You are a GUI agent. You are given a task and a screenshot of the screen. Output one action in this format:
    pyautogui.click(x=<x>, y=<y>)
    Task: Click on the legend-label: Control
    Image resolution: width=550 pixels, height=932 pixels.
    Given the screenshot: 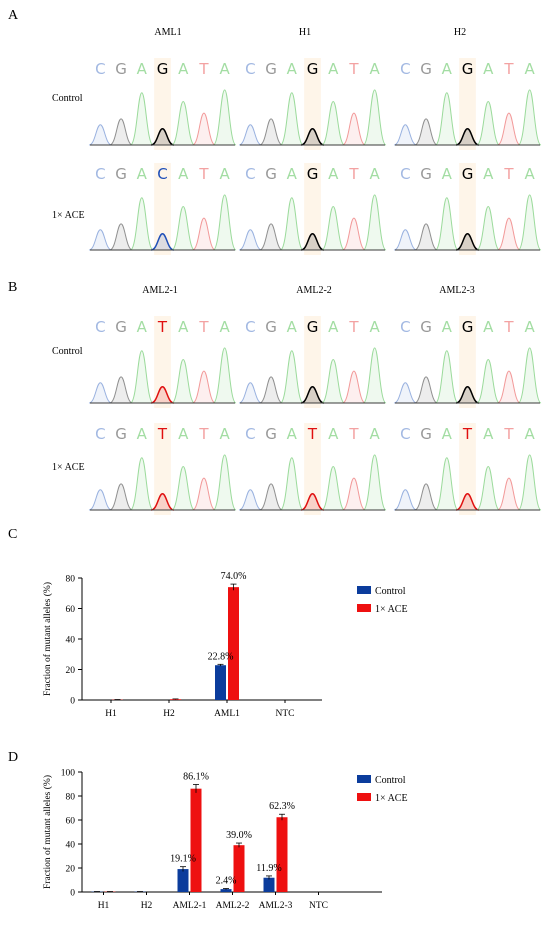 What is the action you would take?
    pyautogui.click(x=390, y=780)
    